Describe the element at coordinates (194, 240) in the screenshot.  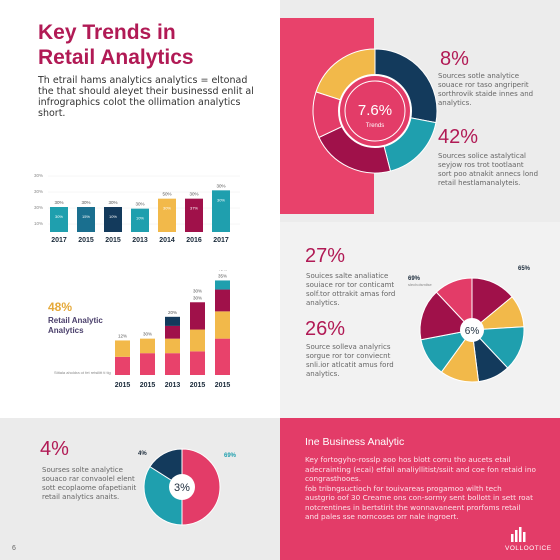
I see `x-tick-label: 2016` at that location.